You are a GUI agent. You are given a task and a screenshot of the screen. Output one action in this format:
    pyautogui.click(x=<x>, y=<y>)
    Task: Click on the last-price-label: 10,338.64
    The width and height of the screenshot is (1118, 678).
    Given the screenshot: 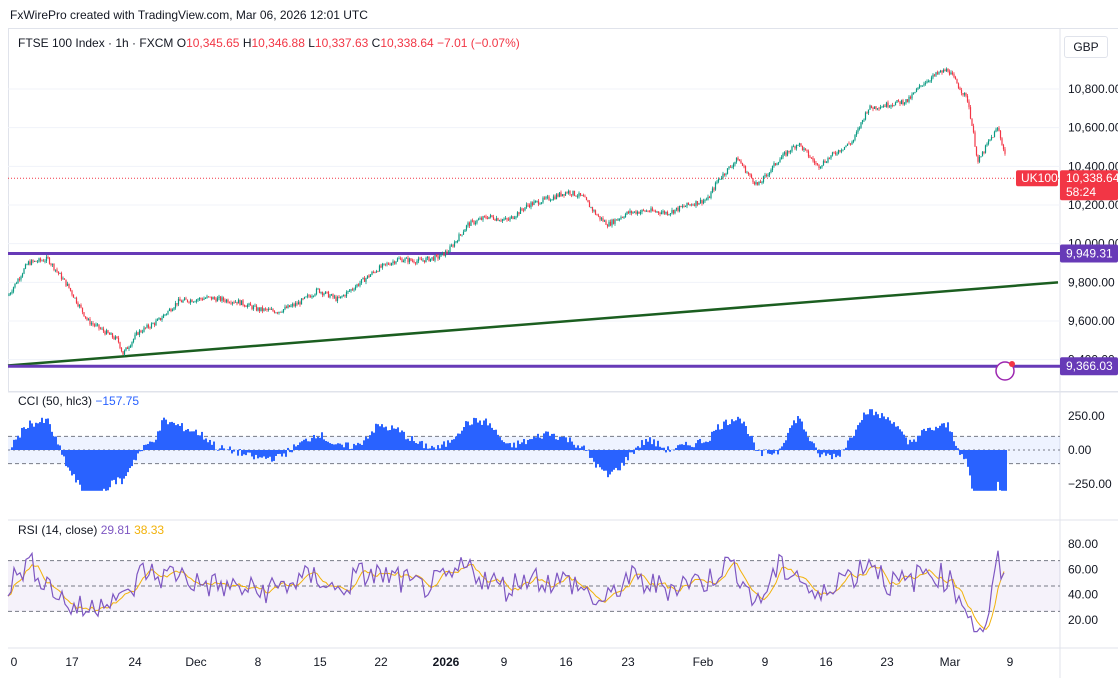 What is the action you would take?
    pyautogui.click(x=1092, y=178)
    